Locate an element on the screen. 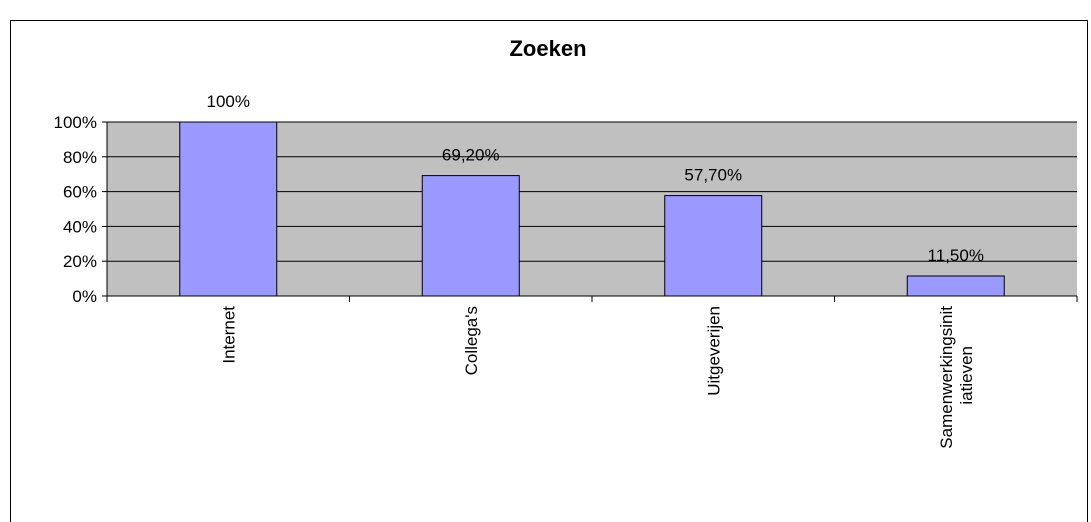 This screenshot has height=522, width=1091. data-label: 100% is located at coordinates (228, 101).